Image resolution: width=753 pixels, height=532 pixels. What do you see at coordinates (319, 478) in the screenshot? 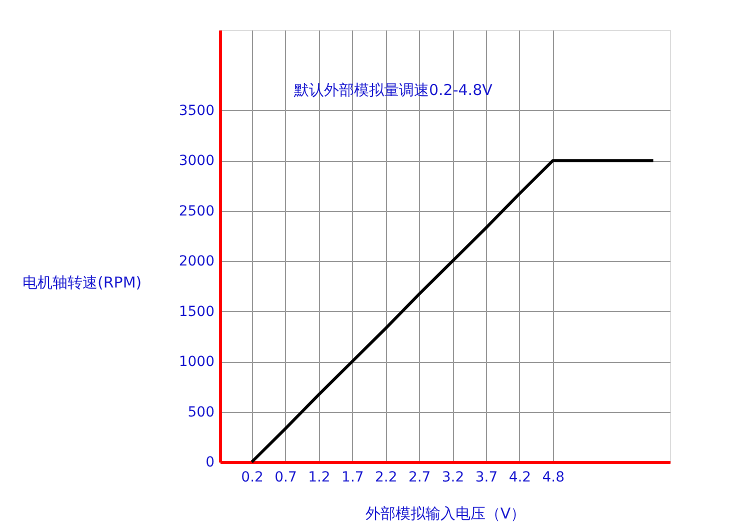
I see `x-tick-label: 1.2` at bounding box center [319, 478].